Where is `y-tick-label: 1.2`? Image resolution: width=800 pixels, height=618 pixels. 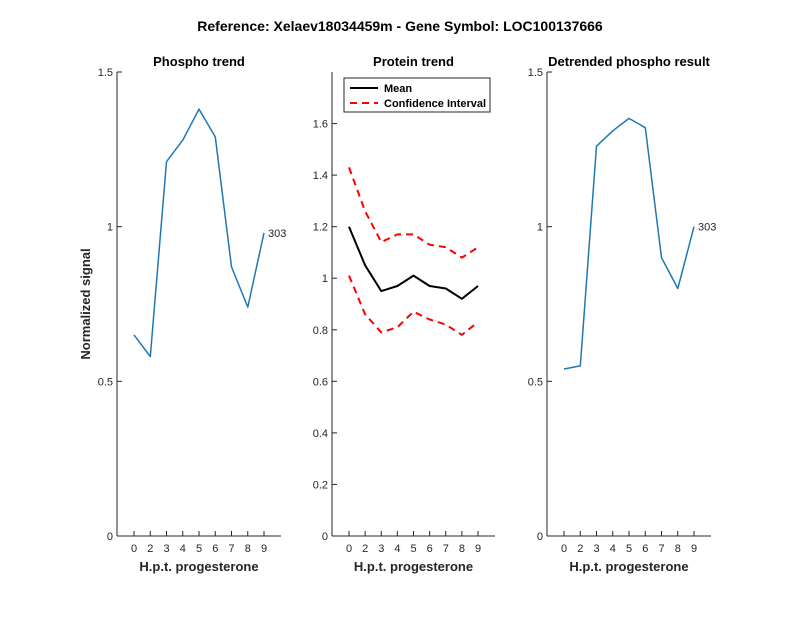
y-tick-label: 1.2 is located at coordinates (320, 228).